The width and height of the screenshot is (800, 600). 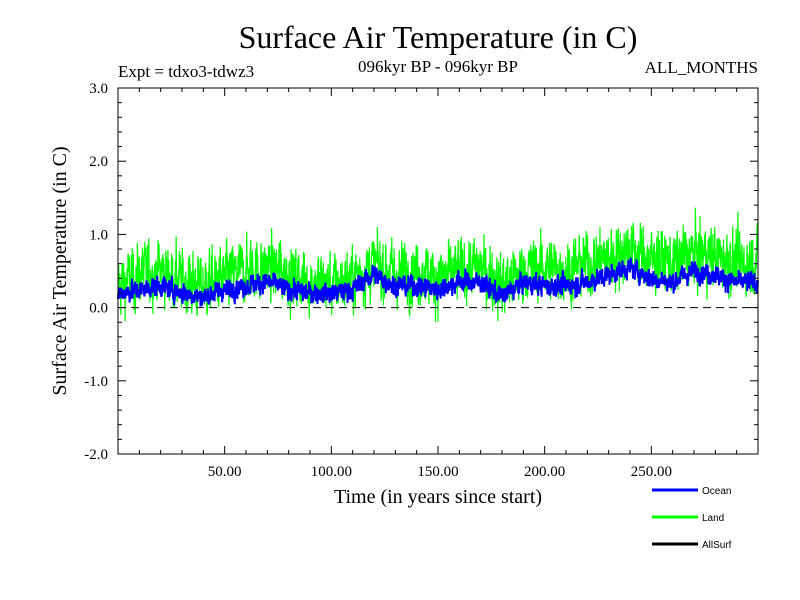 What do you see at coordinates (98, 309) in the screenshot?
I see `y-tick-label: 0.0` at bounding box center [98, 309].